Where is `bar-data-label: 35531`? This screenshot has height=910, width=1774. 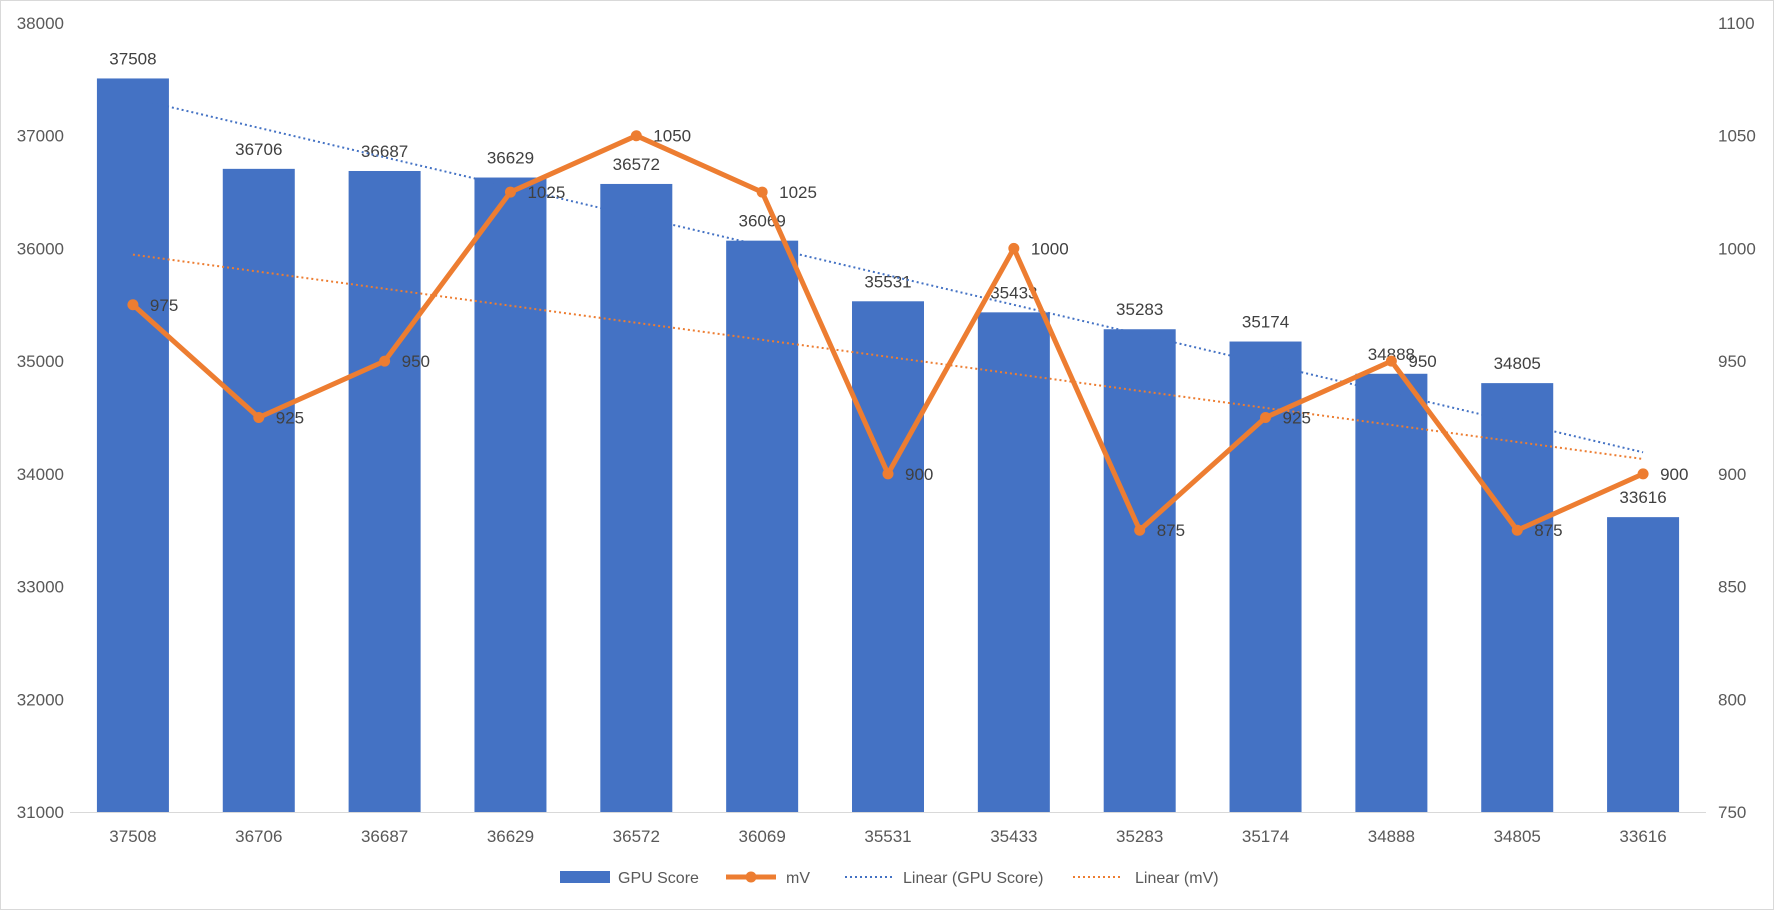
bar-data-label: 35531 is located at coordinates (887, 281).